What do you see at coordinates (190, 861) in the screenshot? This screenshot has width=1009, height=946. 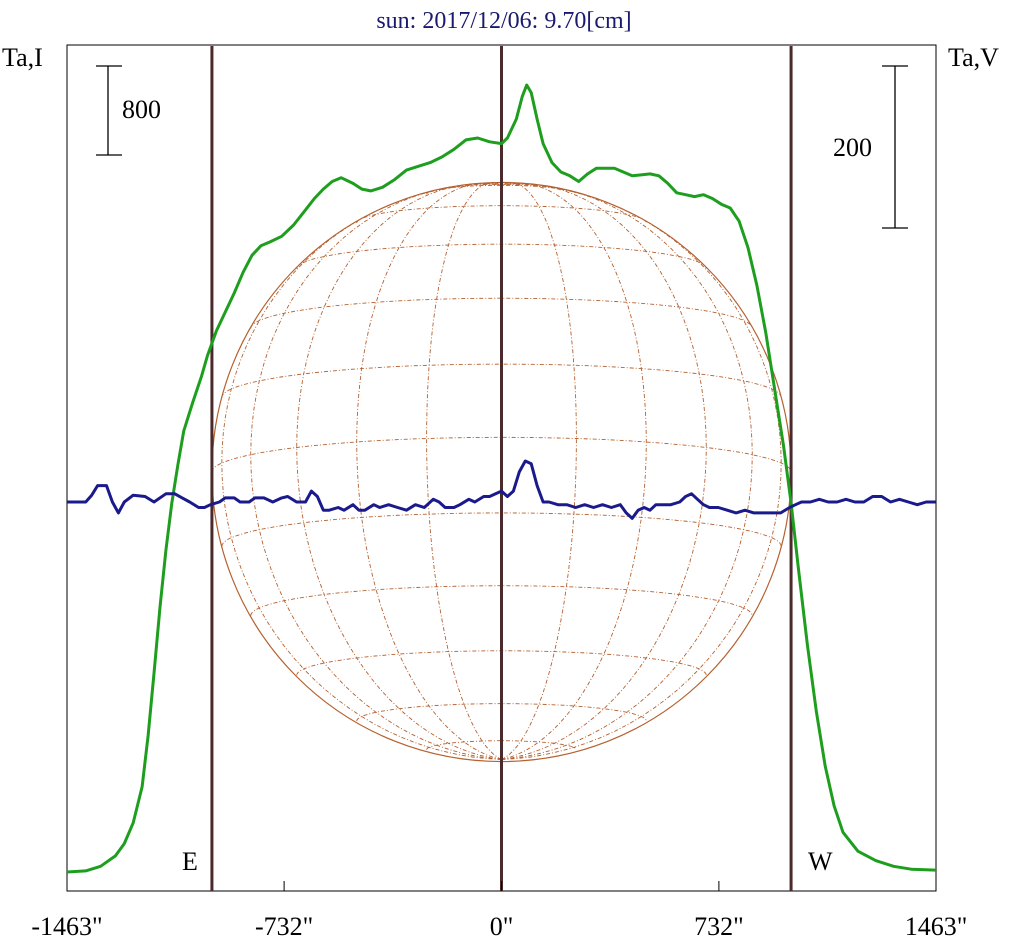 I see `east-limb-label: E` at bounding box center [190, 861].